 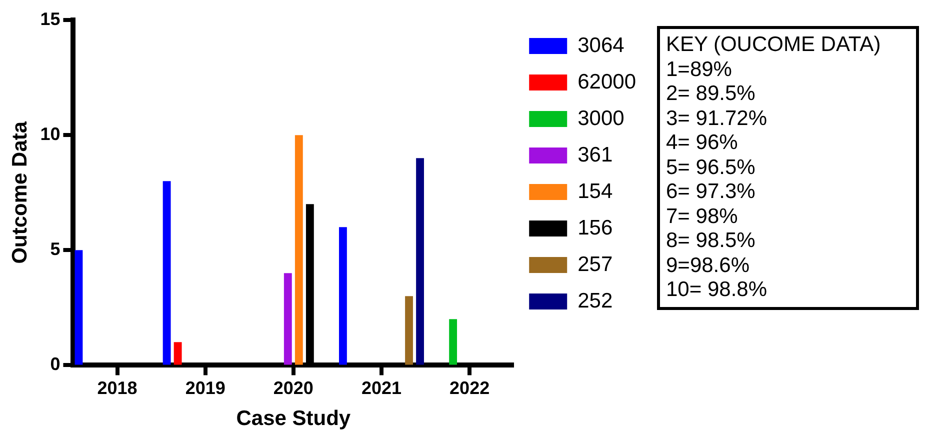 What do you see at coordinates (117, 388) in the screenshot?
I see `x-tick-label: 2018` at bounding box center [117, 388].